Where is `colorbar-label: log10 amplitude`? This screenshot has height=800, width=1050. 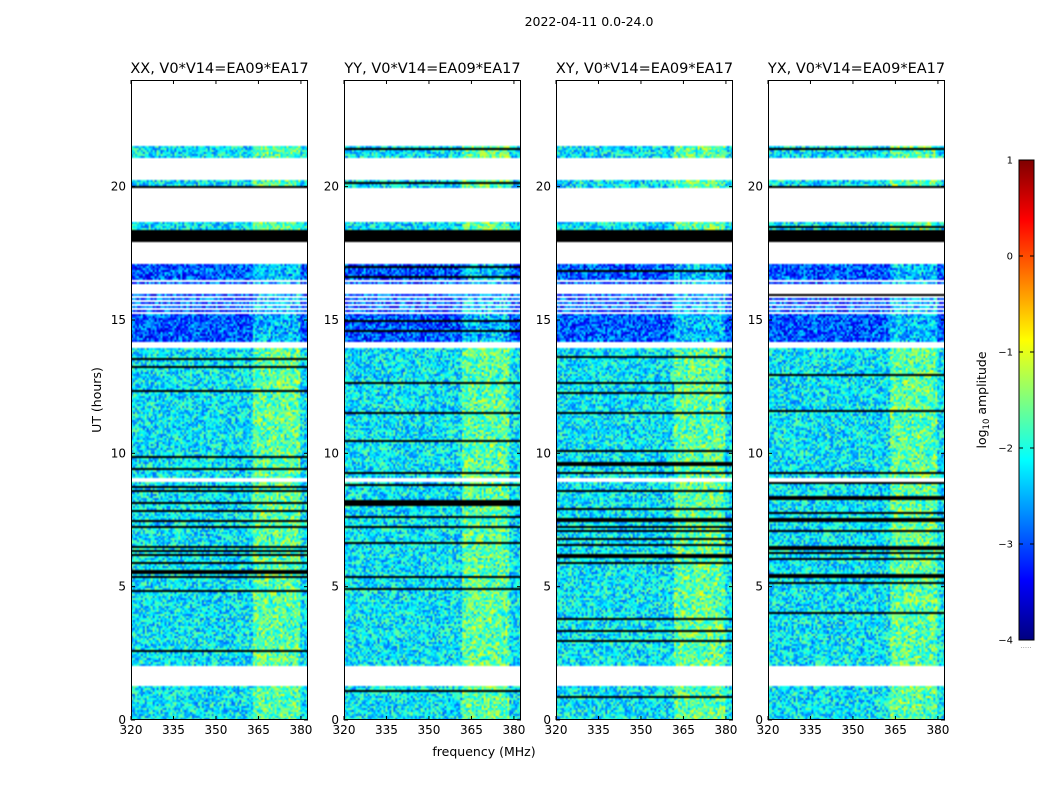
colorbar-label: log10 amplitude is located at coordinates (983, 399).